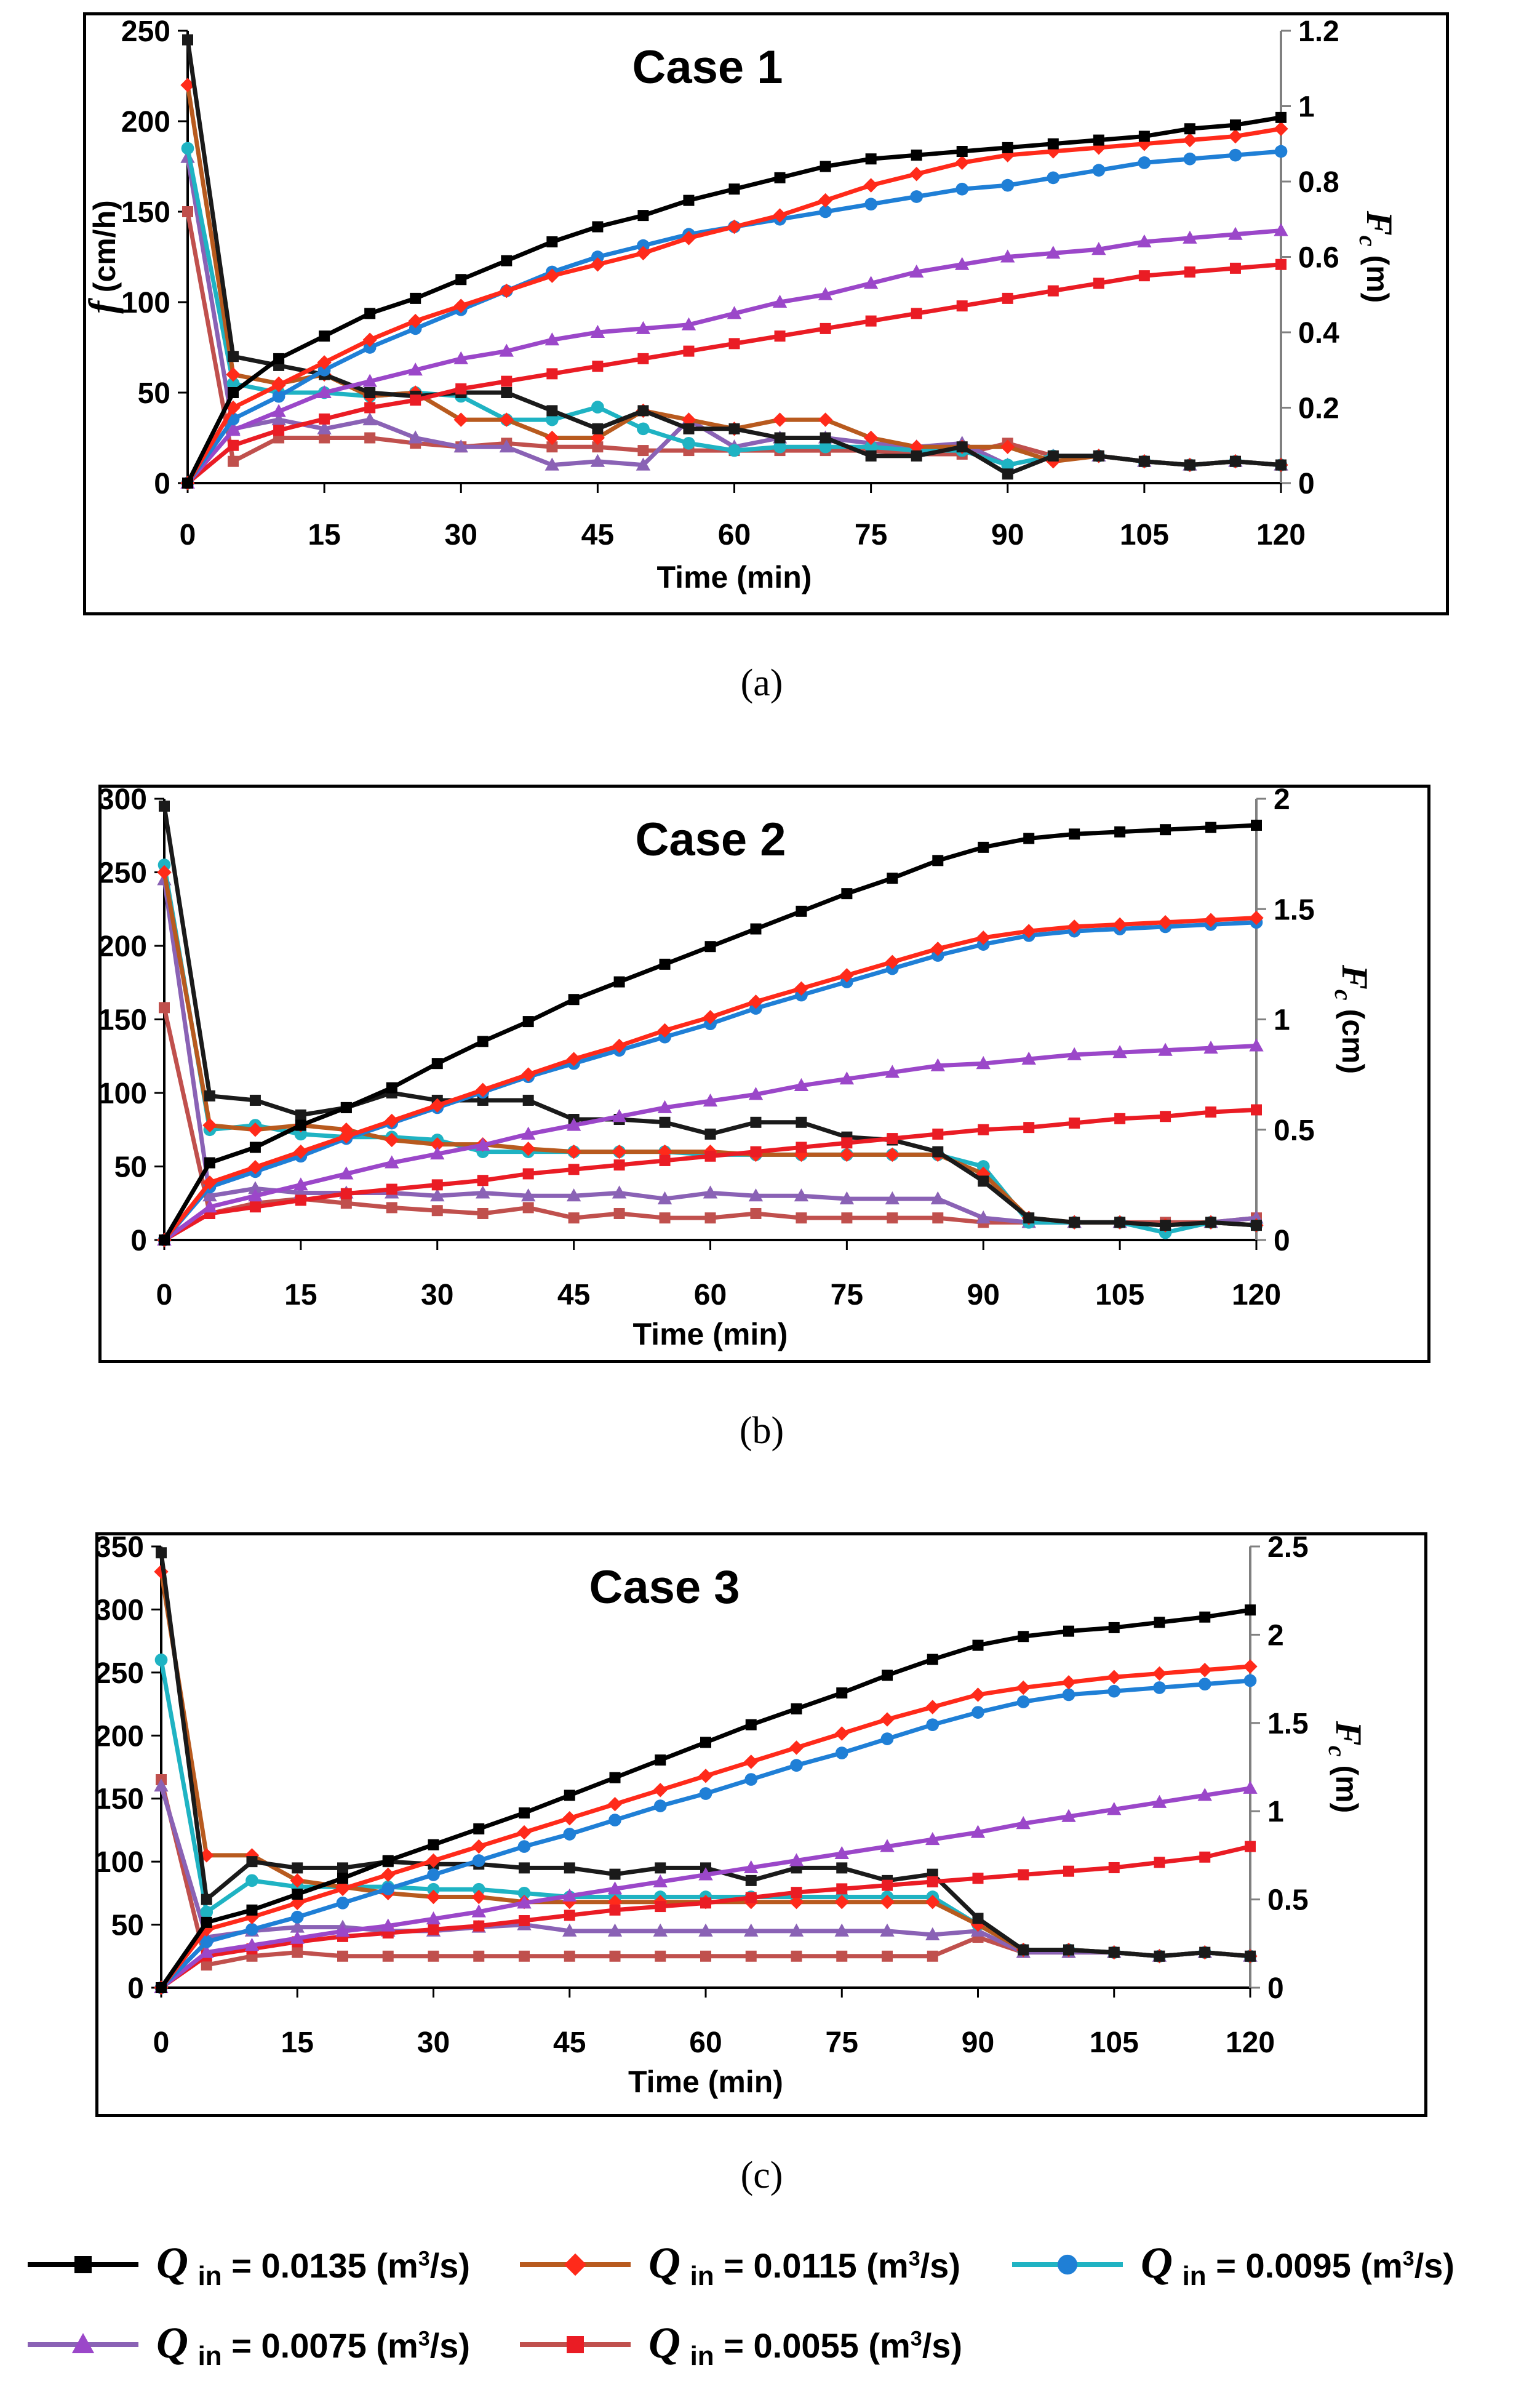 This screenshot has width=1524, height=2408. What do you see at coordinates (1288, 1900) in the screenshot?
I see `y2-tick-label: 0.5` at bounding box center [1288, 1900].